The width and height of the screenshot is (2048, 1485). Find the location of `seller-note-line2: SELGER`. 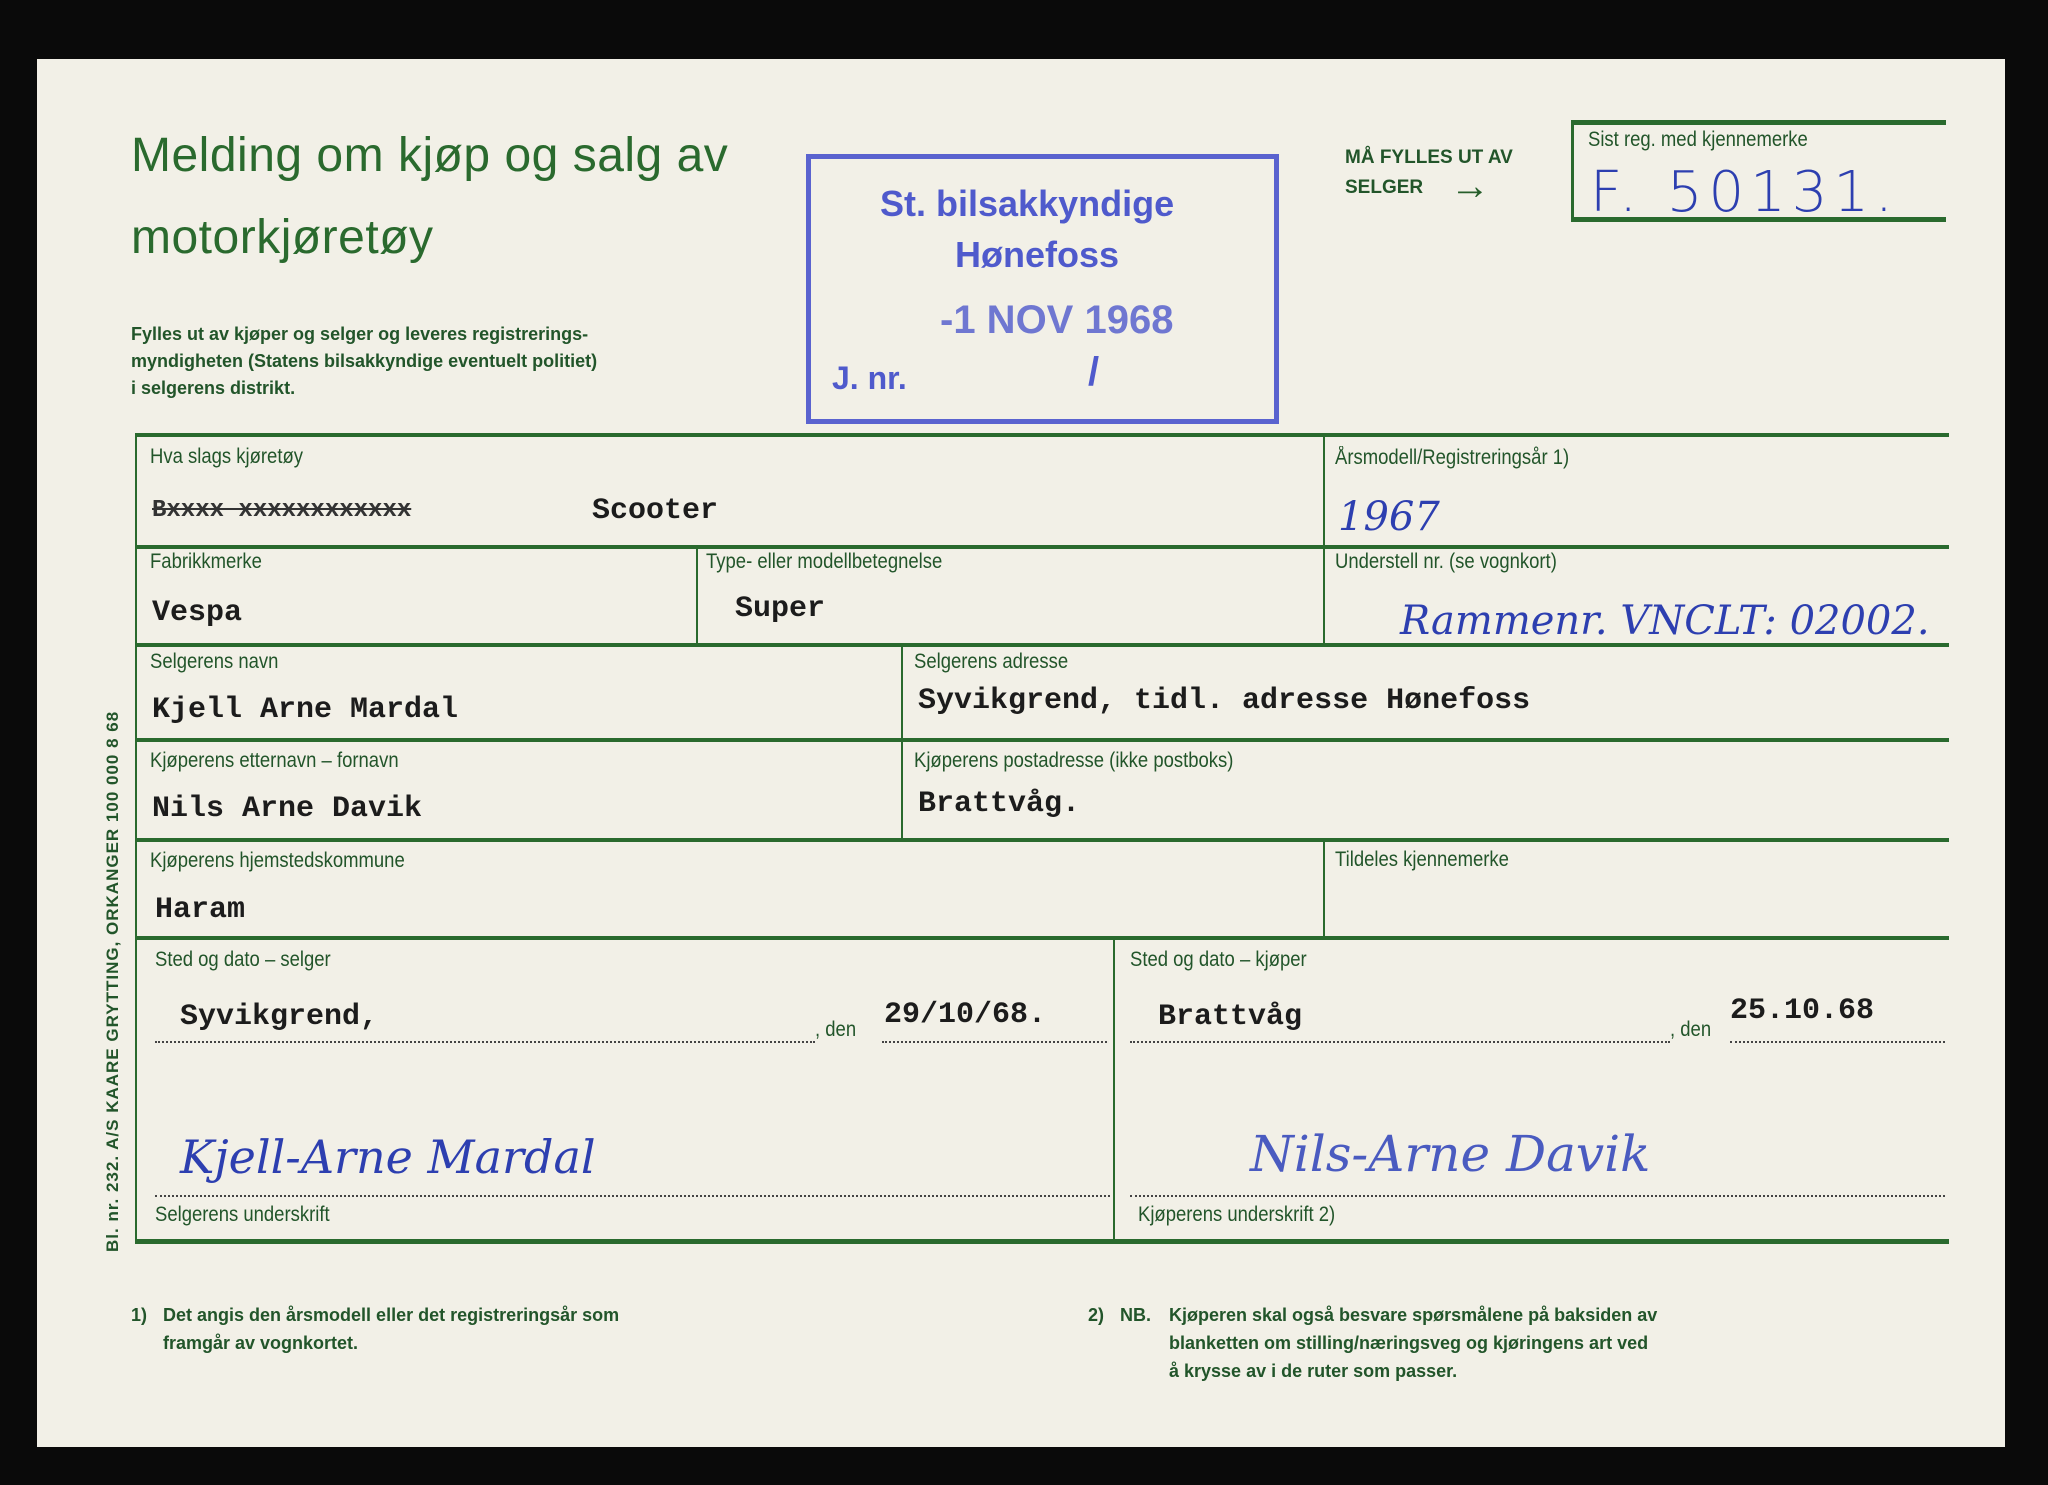

seller-note-line2: SELGER is located at coordinates (1384, 187).